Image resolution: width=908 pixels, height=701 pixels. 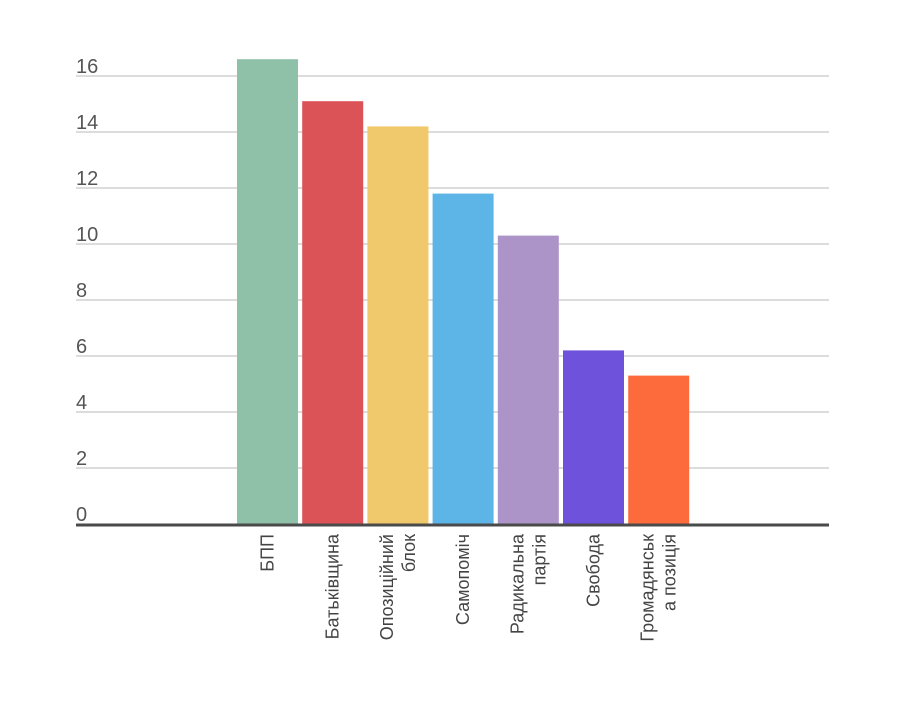 What do you see at coordinates (81, 347) in the screenshot?
I see `y-tick-label: 6` at bounding box center [81, 347].